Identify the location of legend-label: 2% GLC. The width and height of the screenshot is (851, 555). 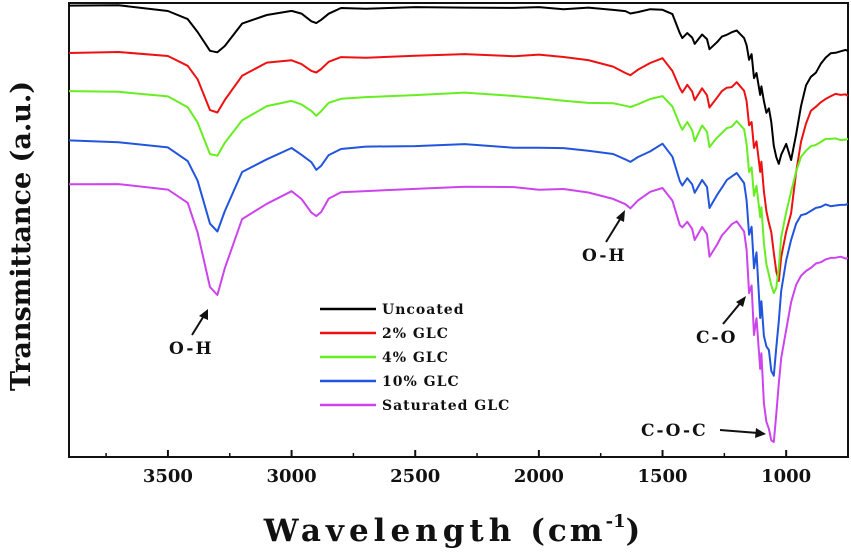
(415, 334).